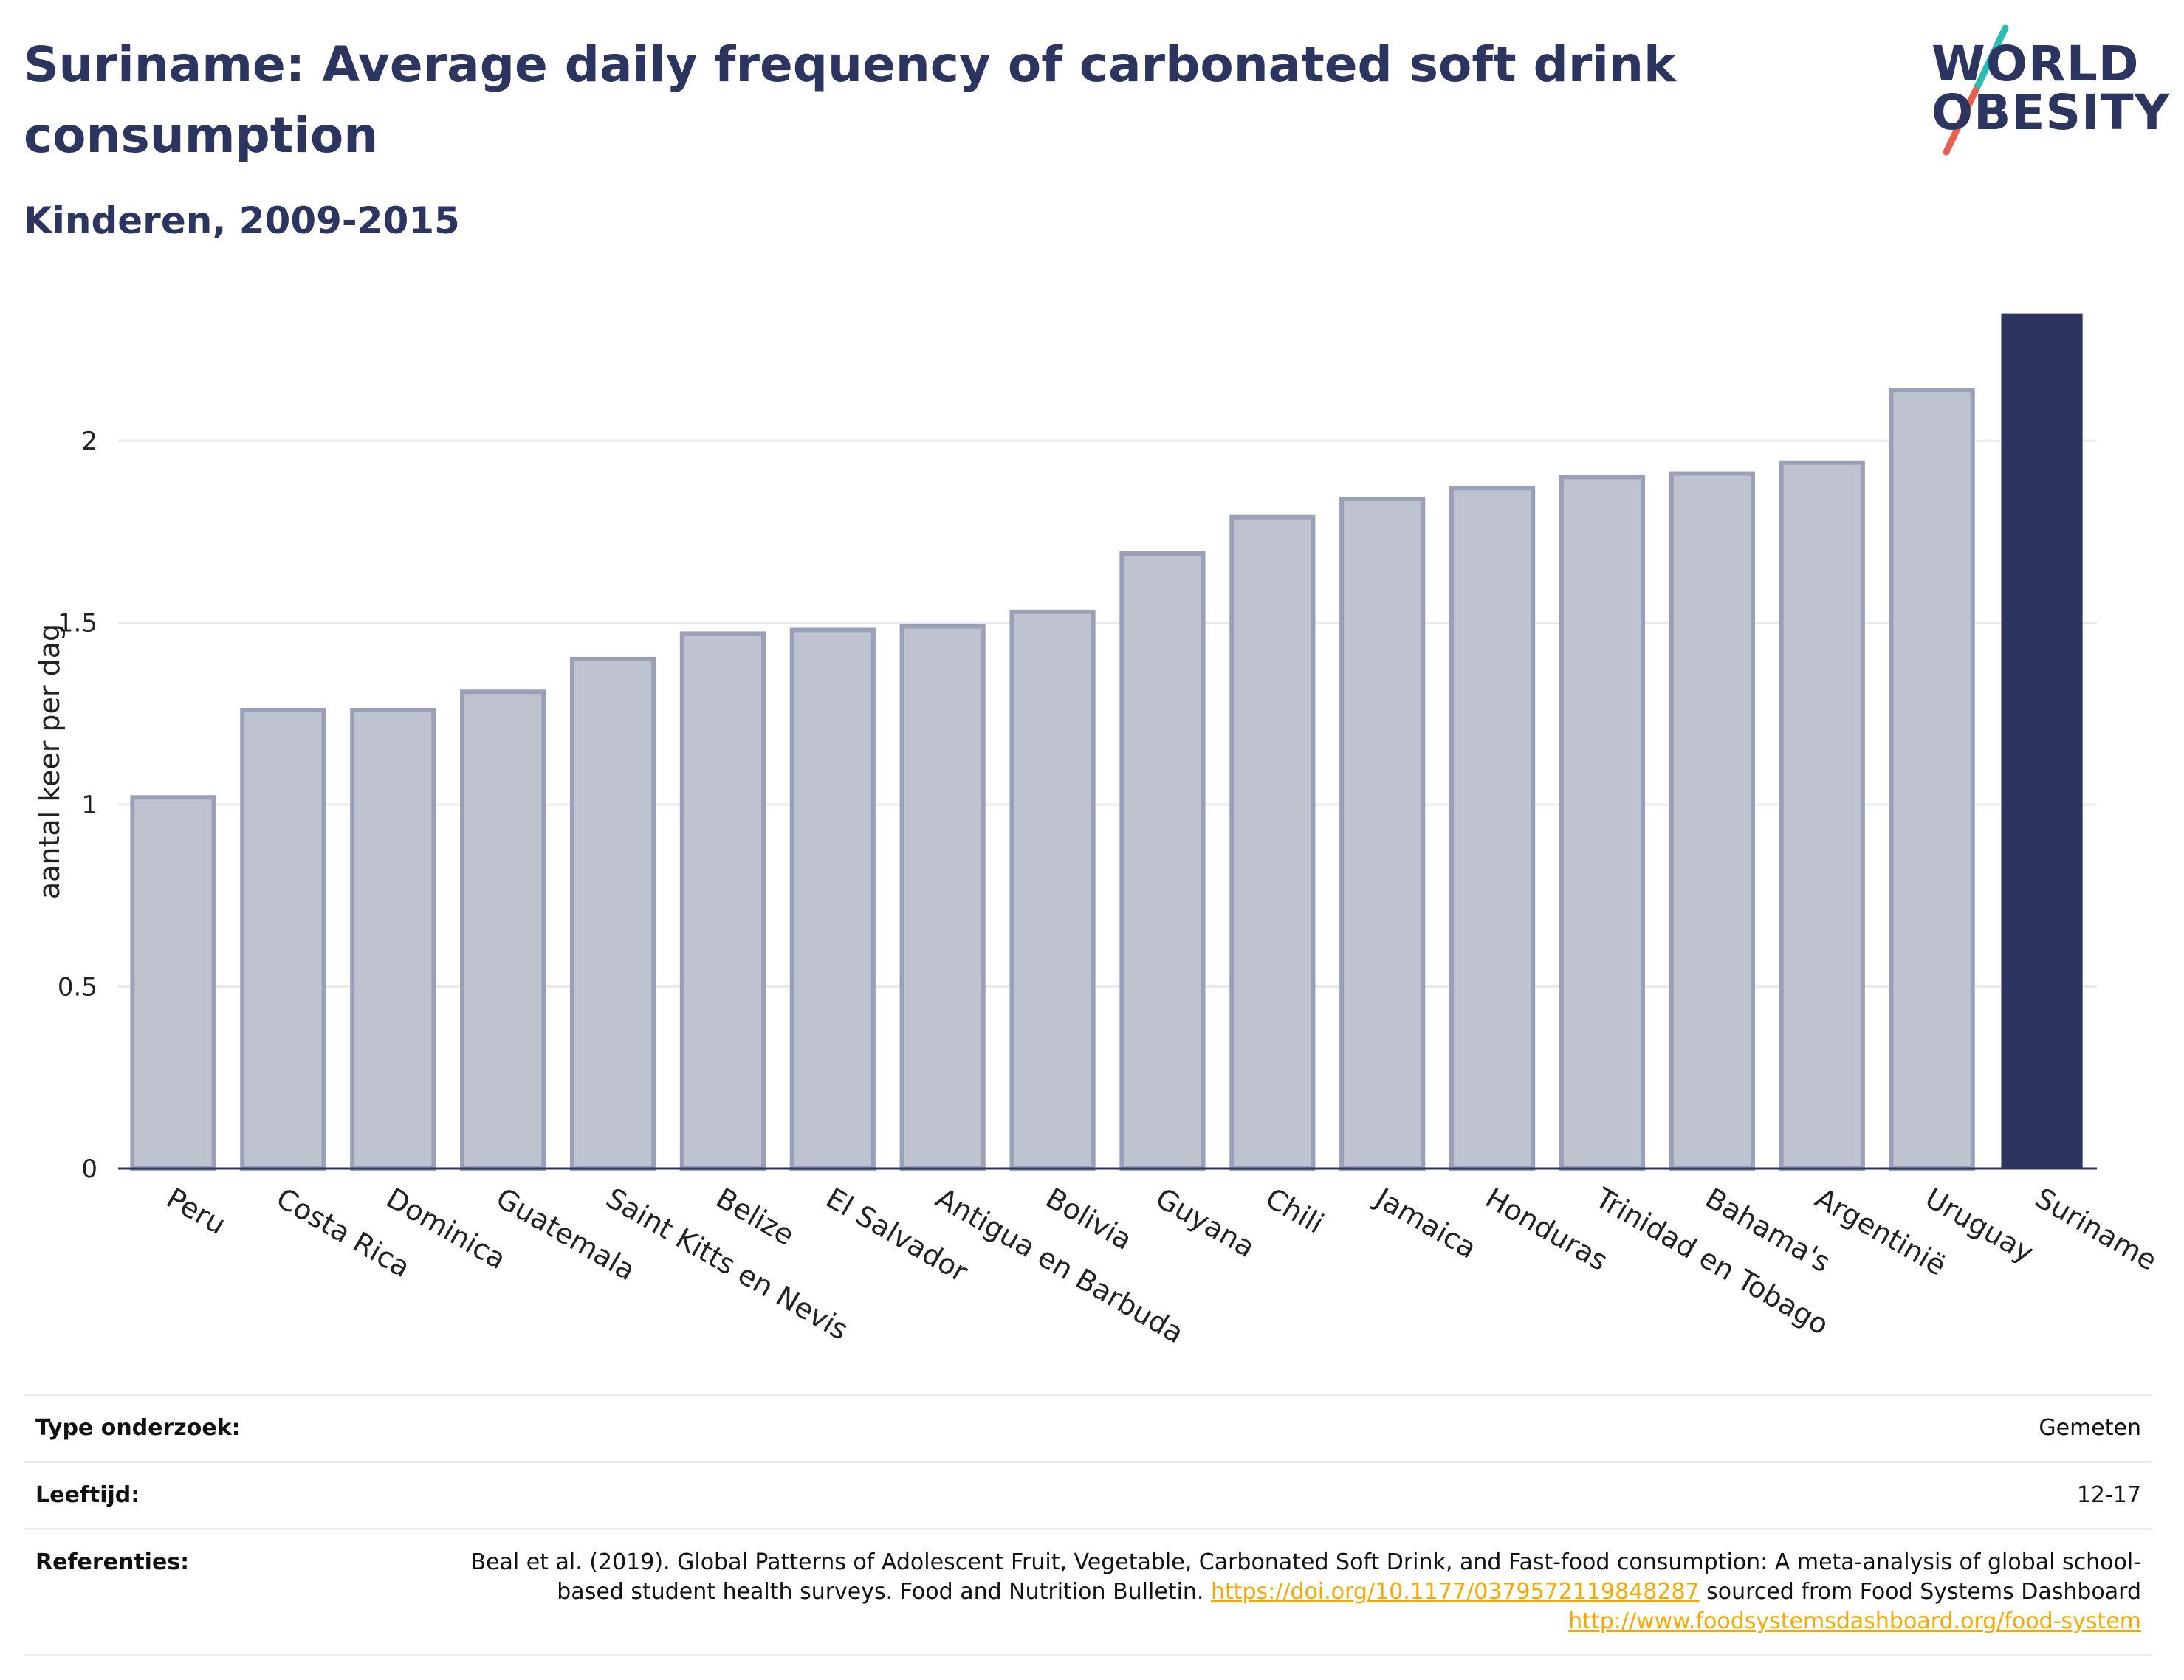 Image resolution: width=2184 pixels, height=1680 pixels. I want to click on doi-link: https://doi.org/10.1177/0379572119848287, so click(1455, 1592).